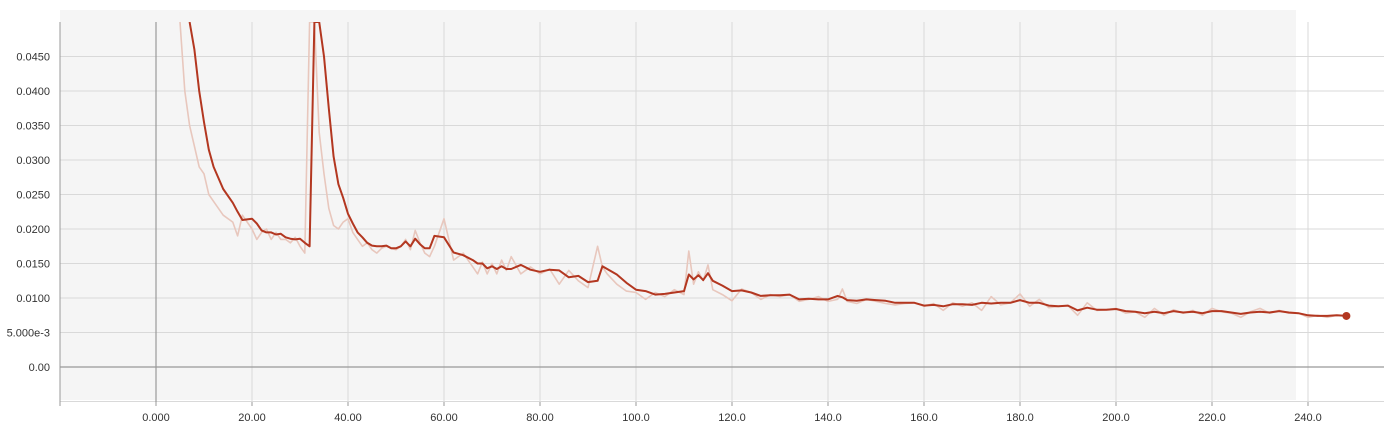 The image size is (1384, 433). I want to click on x-tick-label: 60.00, so click(444, 418).